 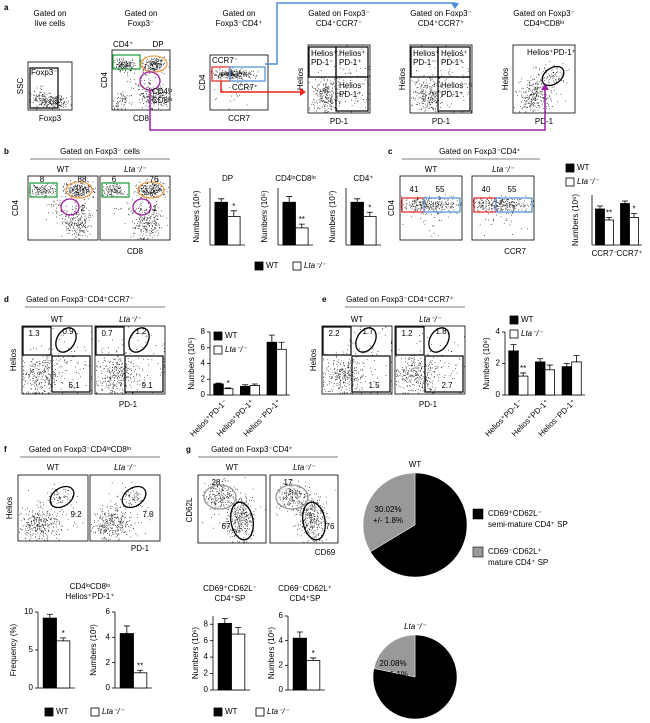 What do you see at coordinates (302, 219) in the screenshot?
I see `significance: **` at bounding box center [302, 219].